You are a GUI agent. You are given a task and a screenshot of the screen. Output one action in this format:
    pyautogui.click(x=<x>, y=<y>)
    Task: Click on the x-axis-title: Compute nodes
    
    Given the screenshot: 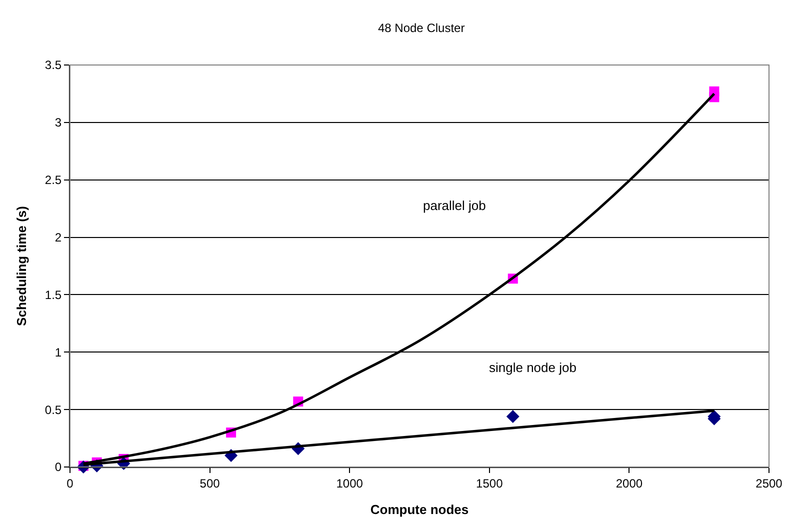 What is the action you would take?
    pyautogui.click(x=419, y=509)
    